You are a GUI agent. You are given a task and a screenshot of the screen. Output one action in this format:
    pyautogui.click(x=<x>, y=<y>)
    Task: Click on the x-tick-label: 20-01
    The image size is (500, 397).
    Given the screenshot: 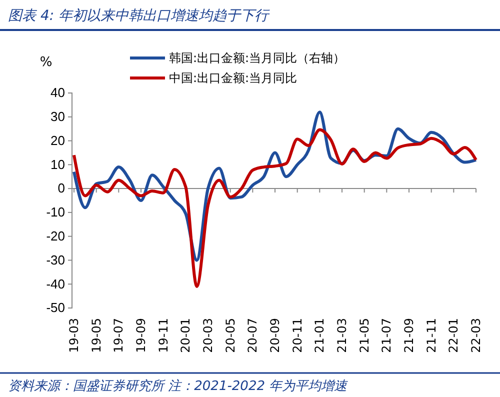 What is the action you would take?
    pyautogui.click(x=185, y=335)
    